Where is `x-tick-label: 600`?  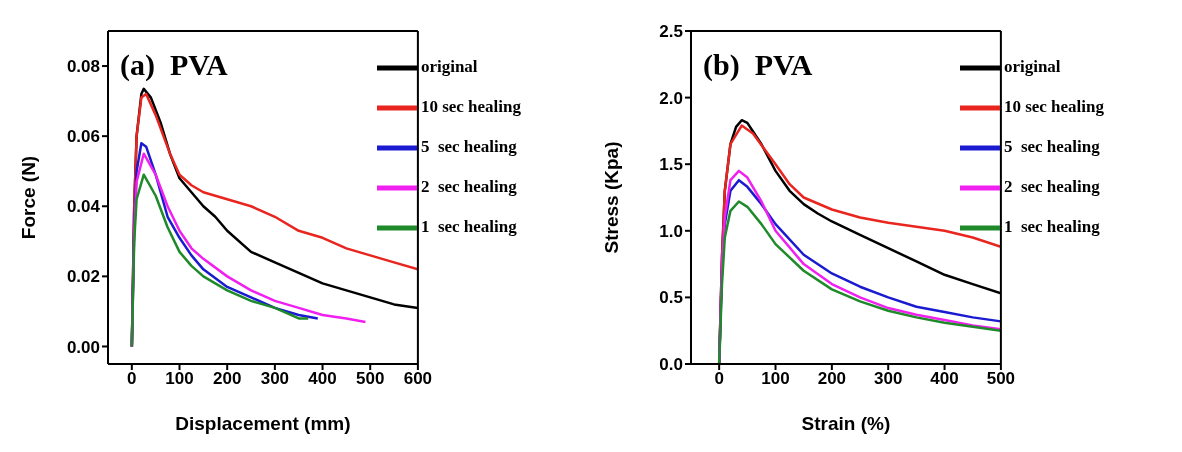
x-tick-label: 600 is located at coordinates (418, 379).